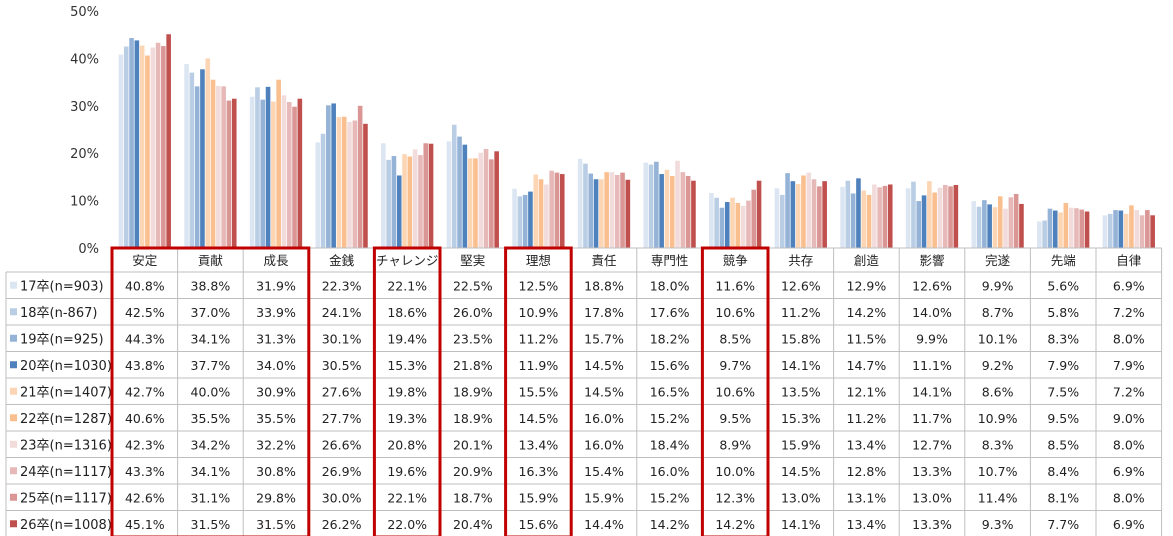  Describe the element at coordinates (145, 285) in the screenshot. I see `data-label: 40.8%` at that location.